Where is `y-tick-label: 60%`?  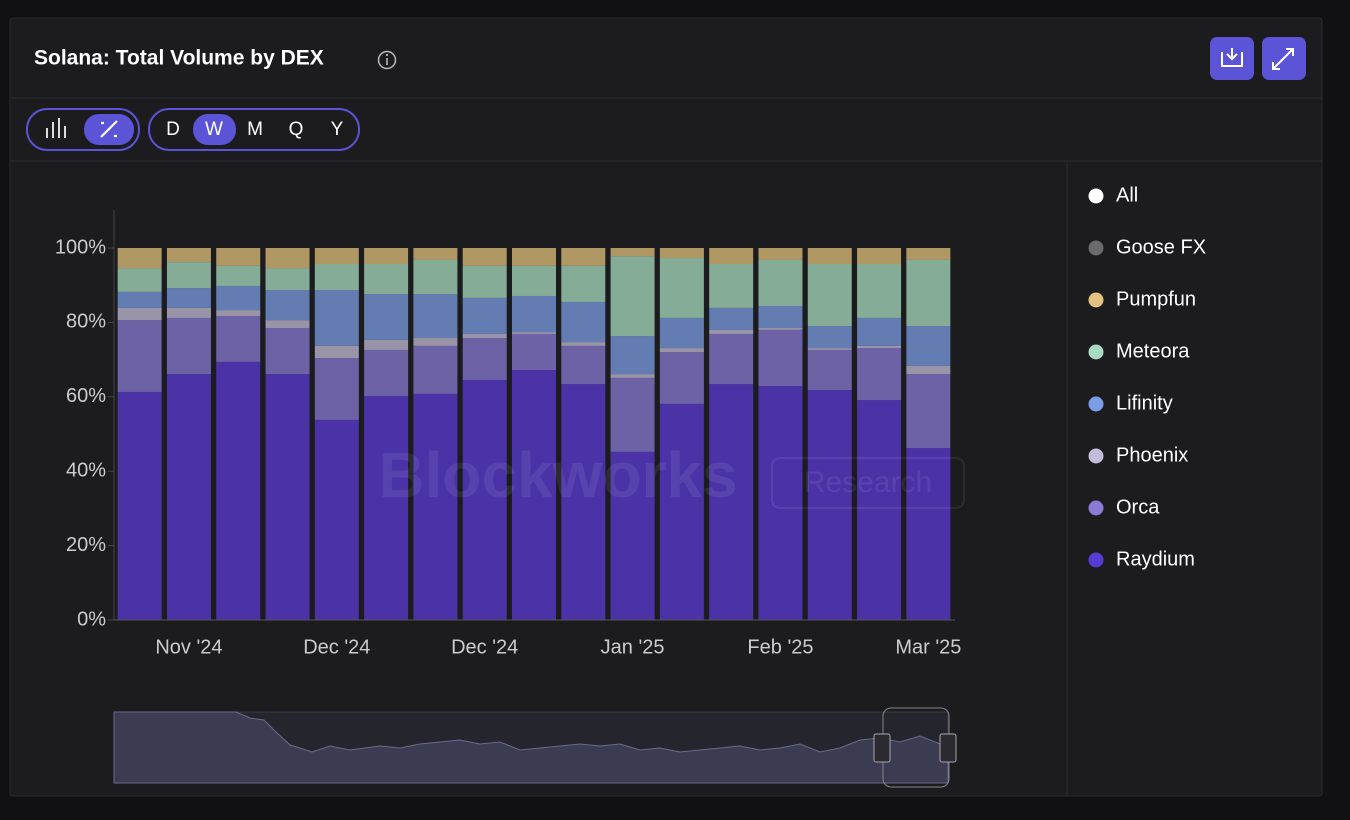
y-tick-label: 60% is located at coordinates (86, 396).